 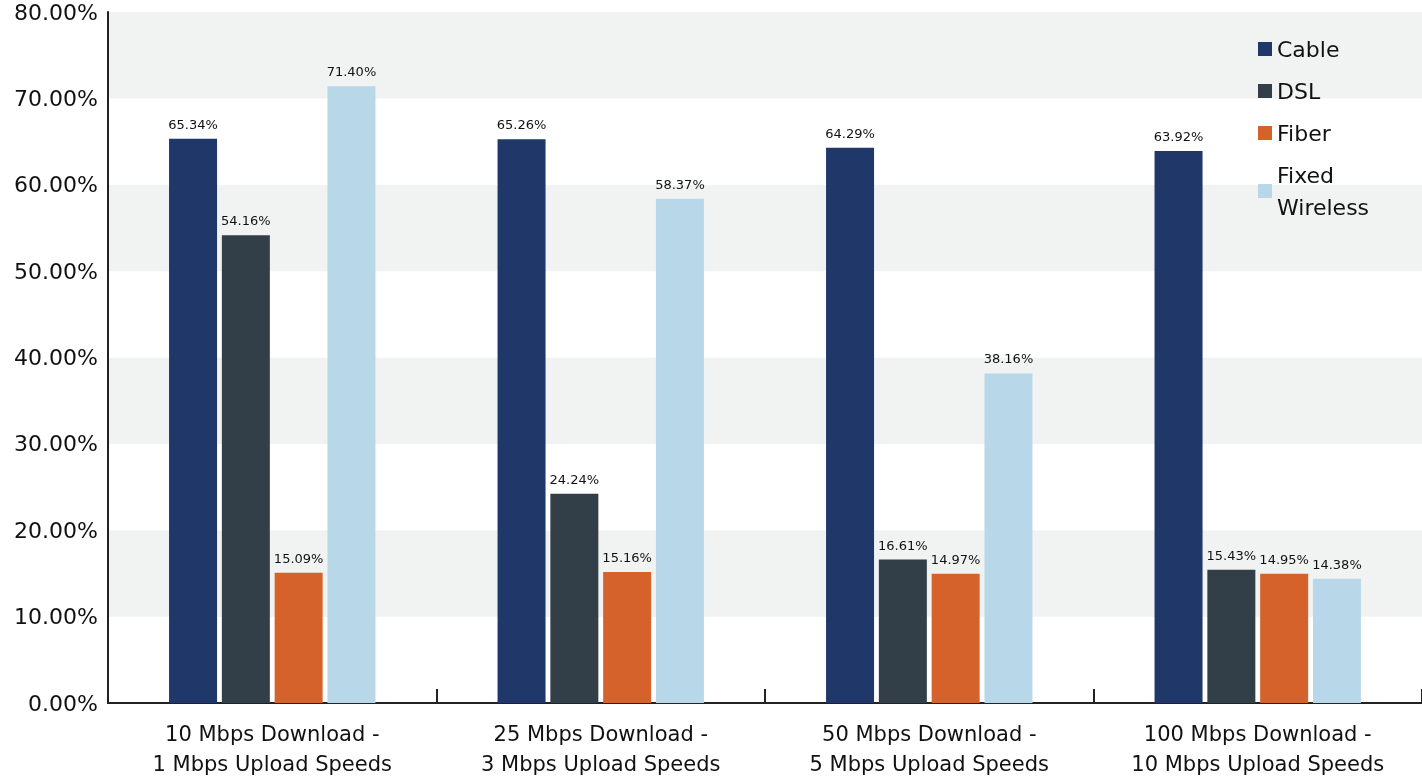 What do you see at coordinates (298, 558) in the screenshot?
I see `data-label: 15.09%` at bounding box center [298, 558].